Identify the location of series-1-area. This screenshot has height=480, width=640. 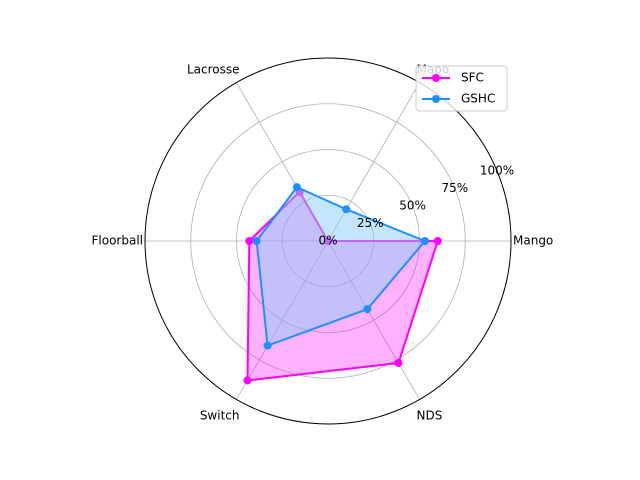
(340, 266).